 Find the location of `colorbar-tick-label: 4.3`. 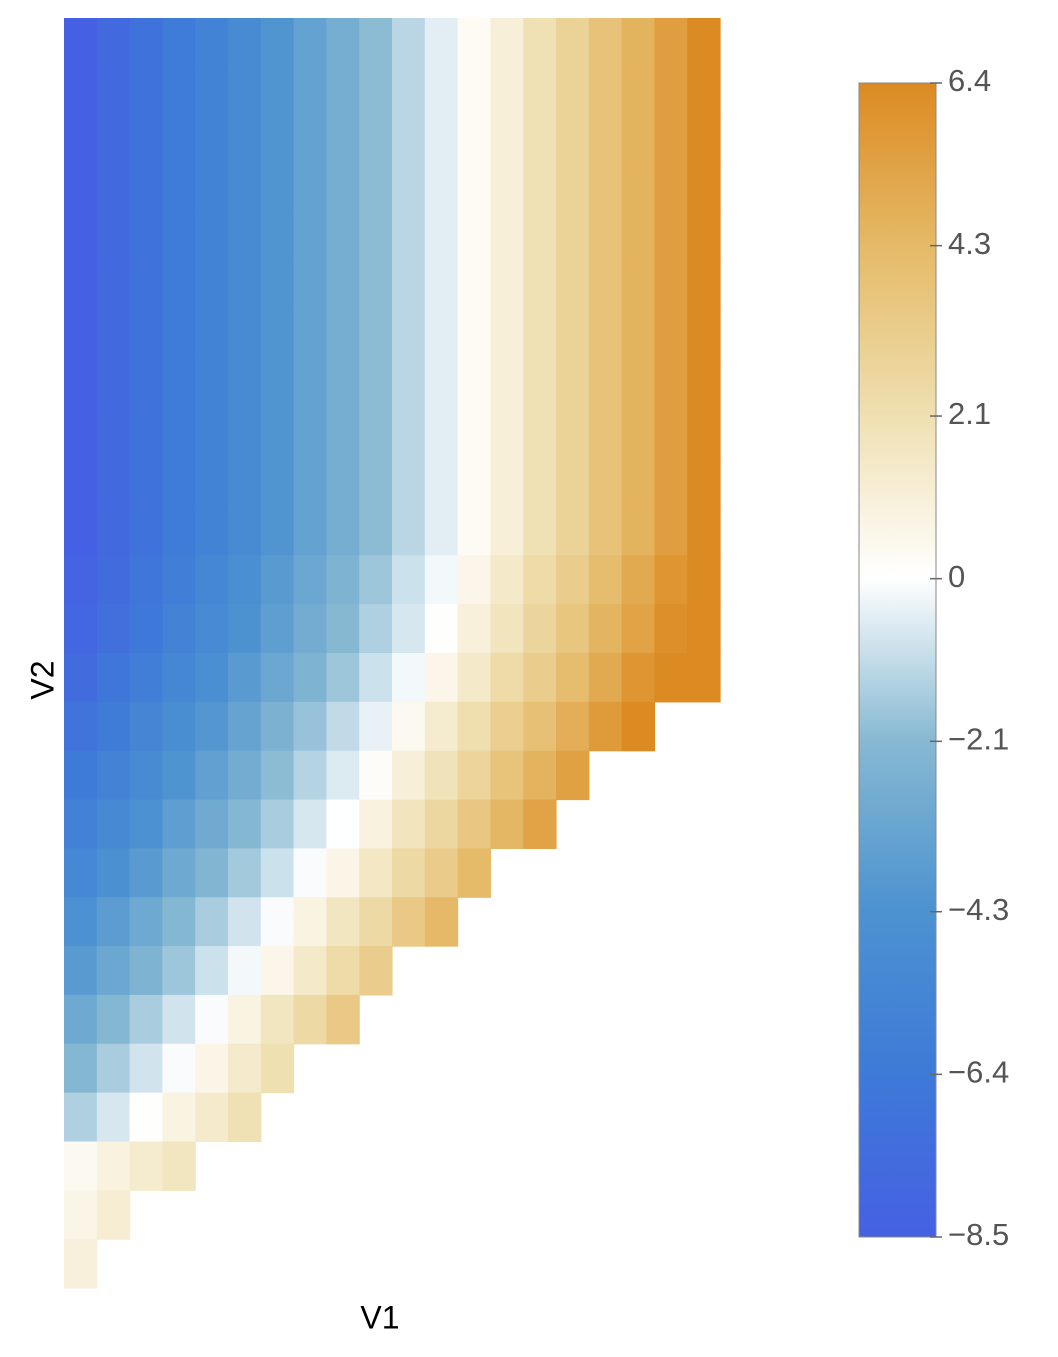

colorbar-tick-label: 4.3 is located at coordinates (969, 243).